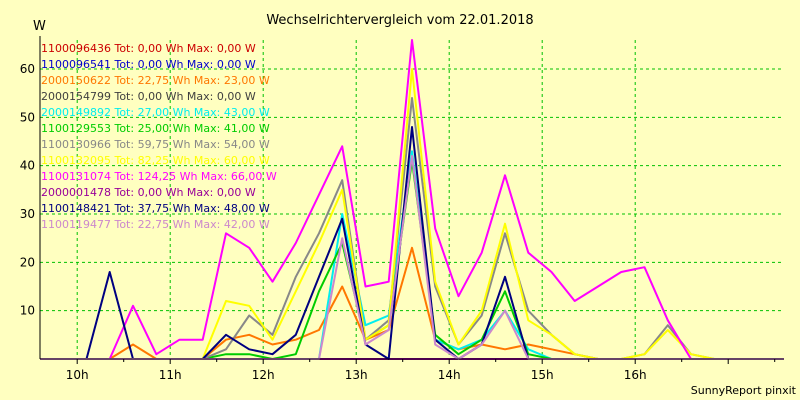  What do you see at coordinates (155, 208) in the screenshot?
I see `legend-entry-1100148421: 1100148421 Tot: 37,75 Wh Max: 48,00 W` at bounding box center [155, 208].